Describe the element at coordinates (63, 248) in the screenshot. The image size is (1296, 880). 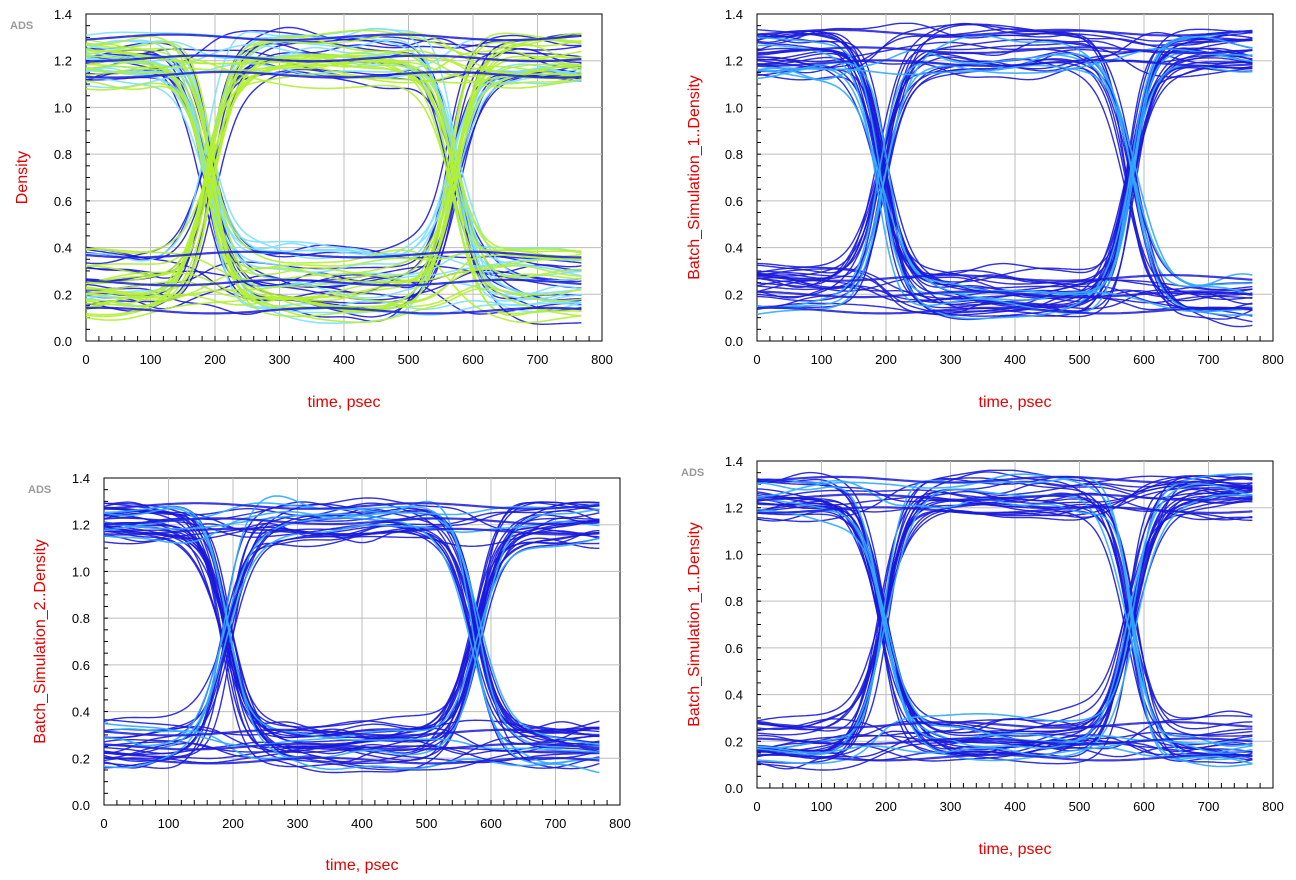
I see `y-tick-label: 0.4` at that location.